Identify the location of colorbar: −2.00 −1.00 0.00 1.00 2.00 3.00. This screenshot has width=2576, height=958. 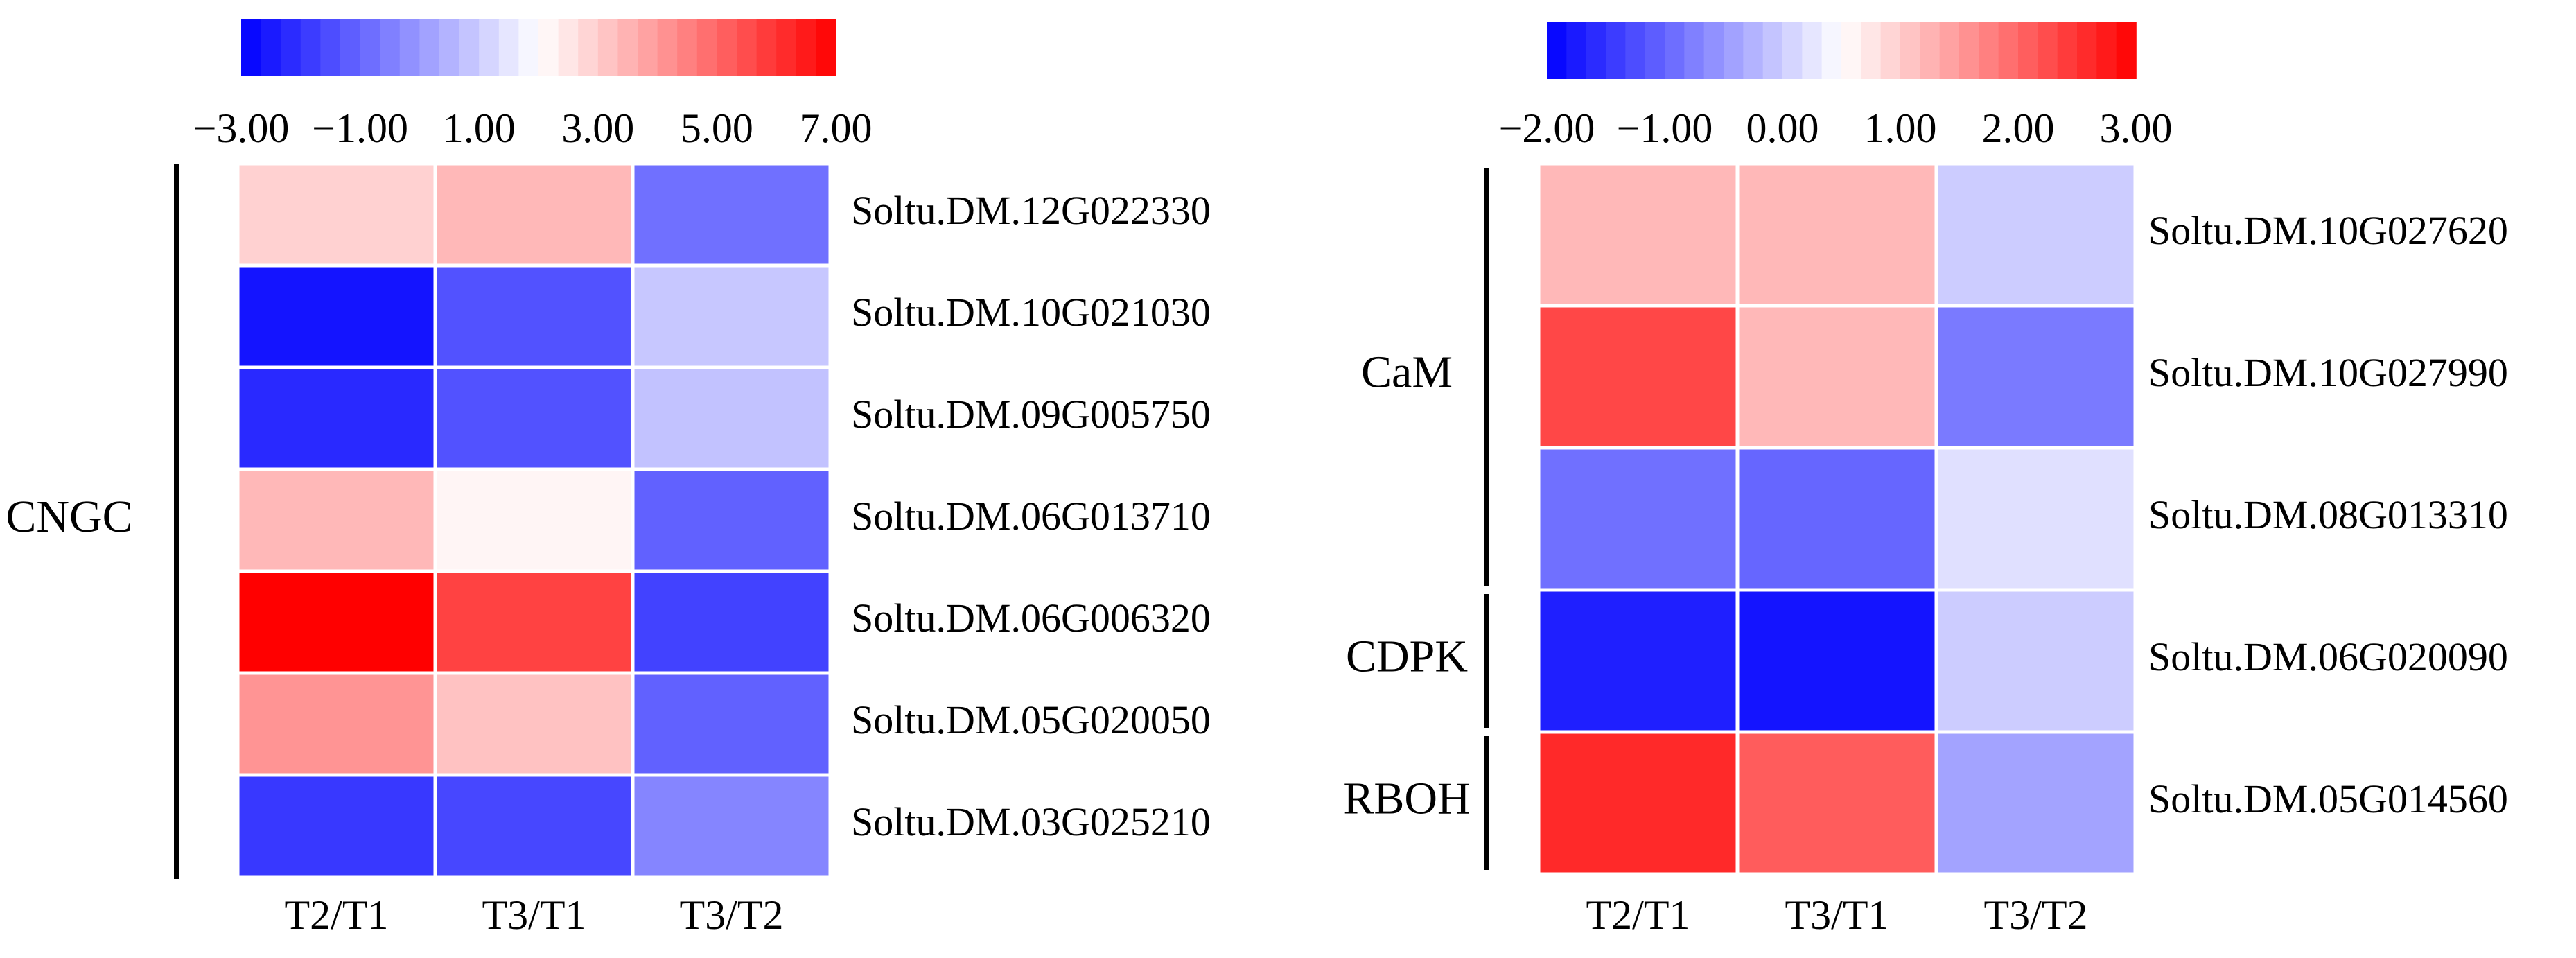
(1836, 87).